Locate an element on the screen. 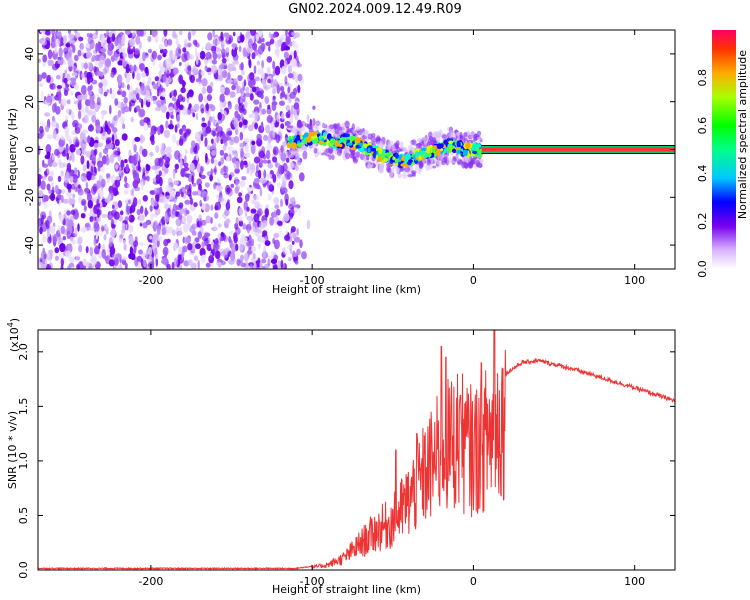 The image size is (750, 600). y-tick-label: -20 is located at coordinates (29, 197).